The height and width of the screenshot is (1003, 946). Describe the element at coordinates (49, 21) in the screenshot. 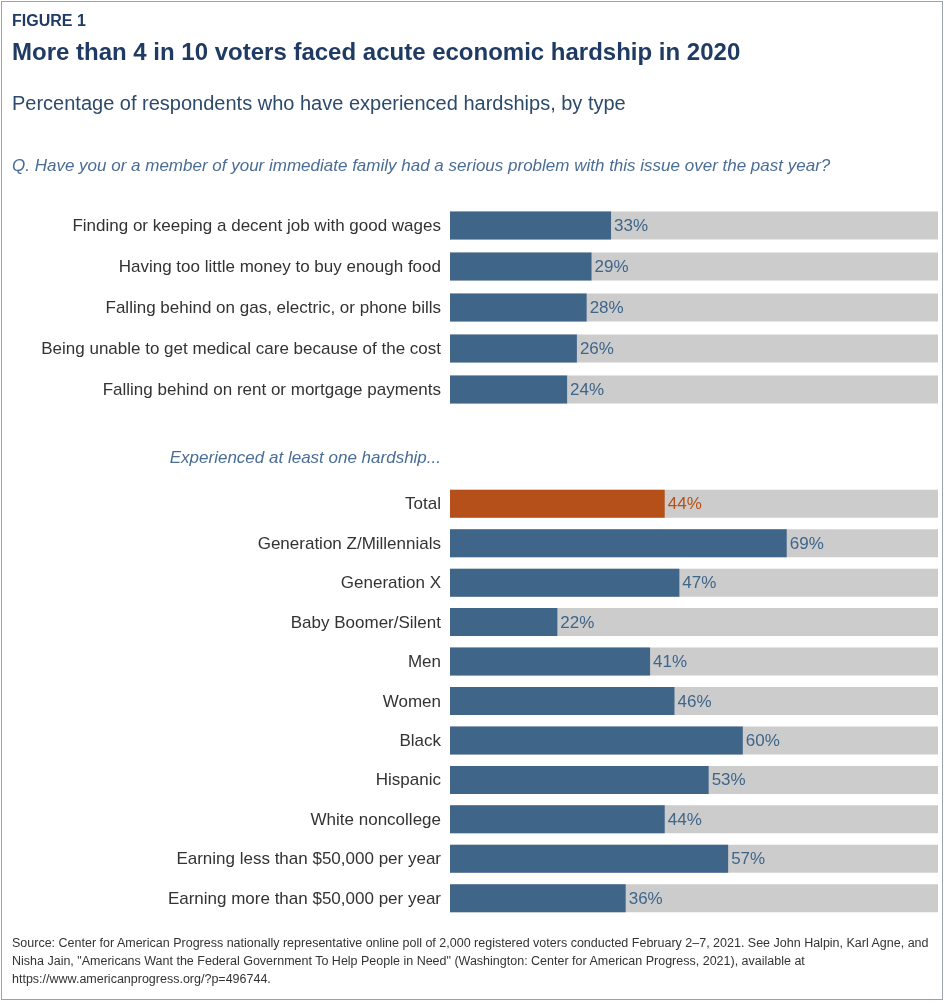

I see `caption: FIGURE 1` at that location.